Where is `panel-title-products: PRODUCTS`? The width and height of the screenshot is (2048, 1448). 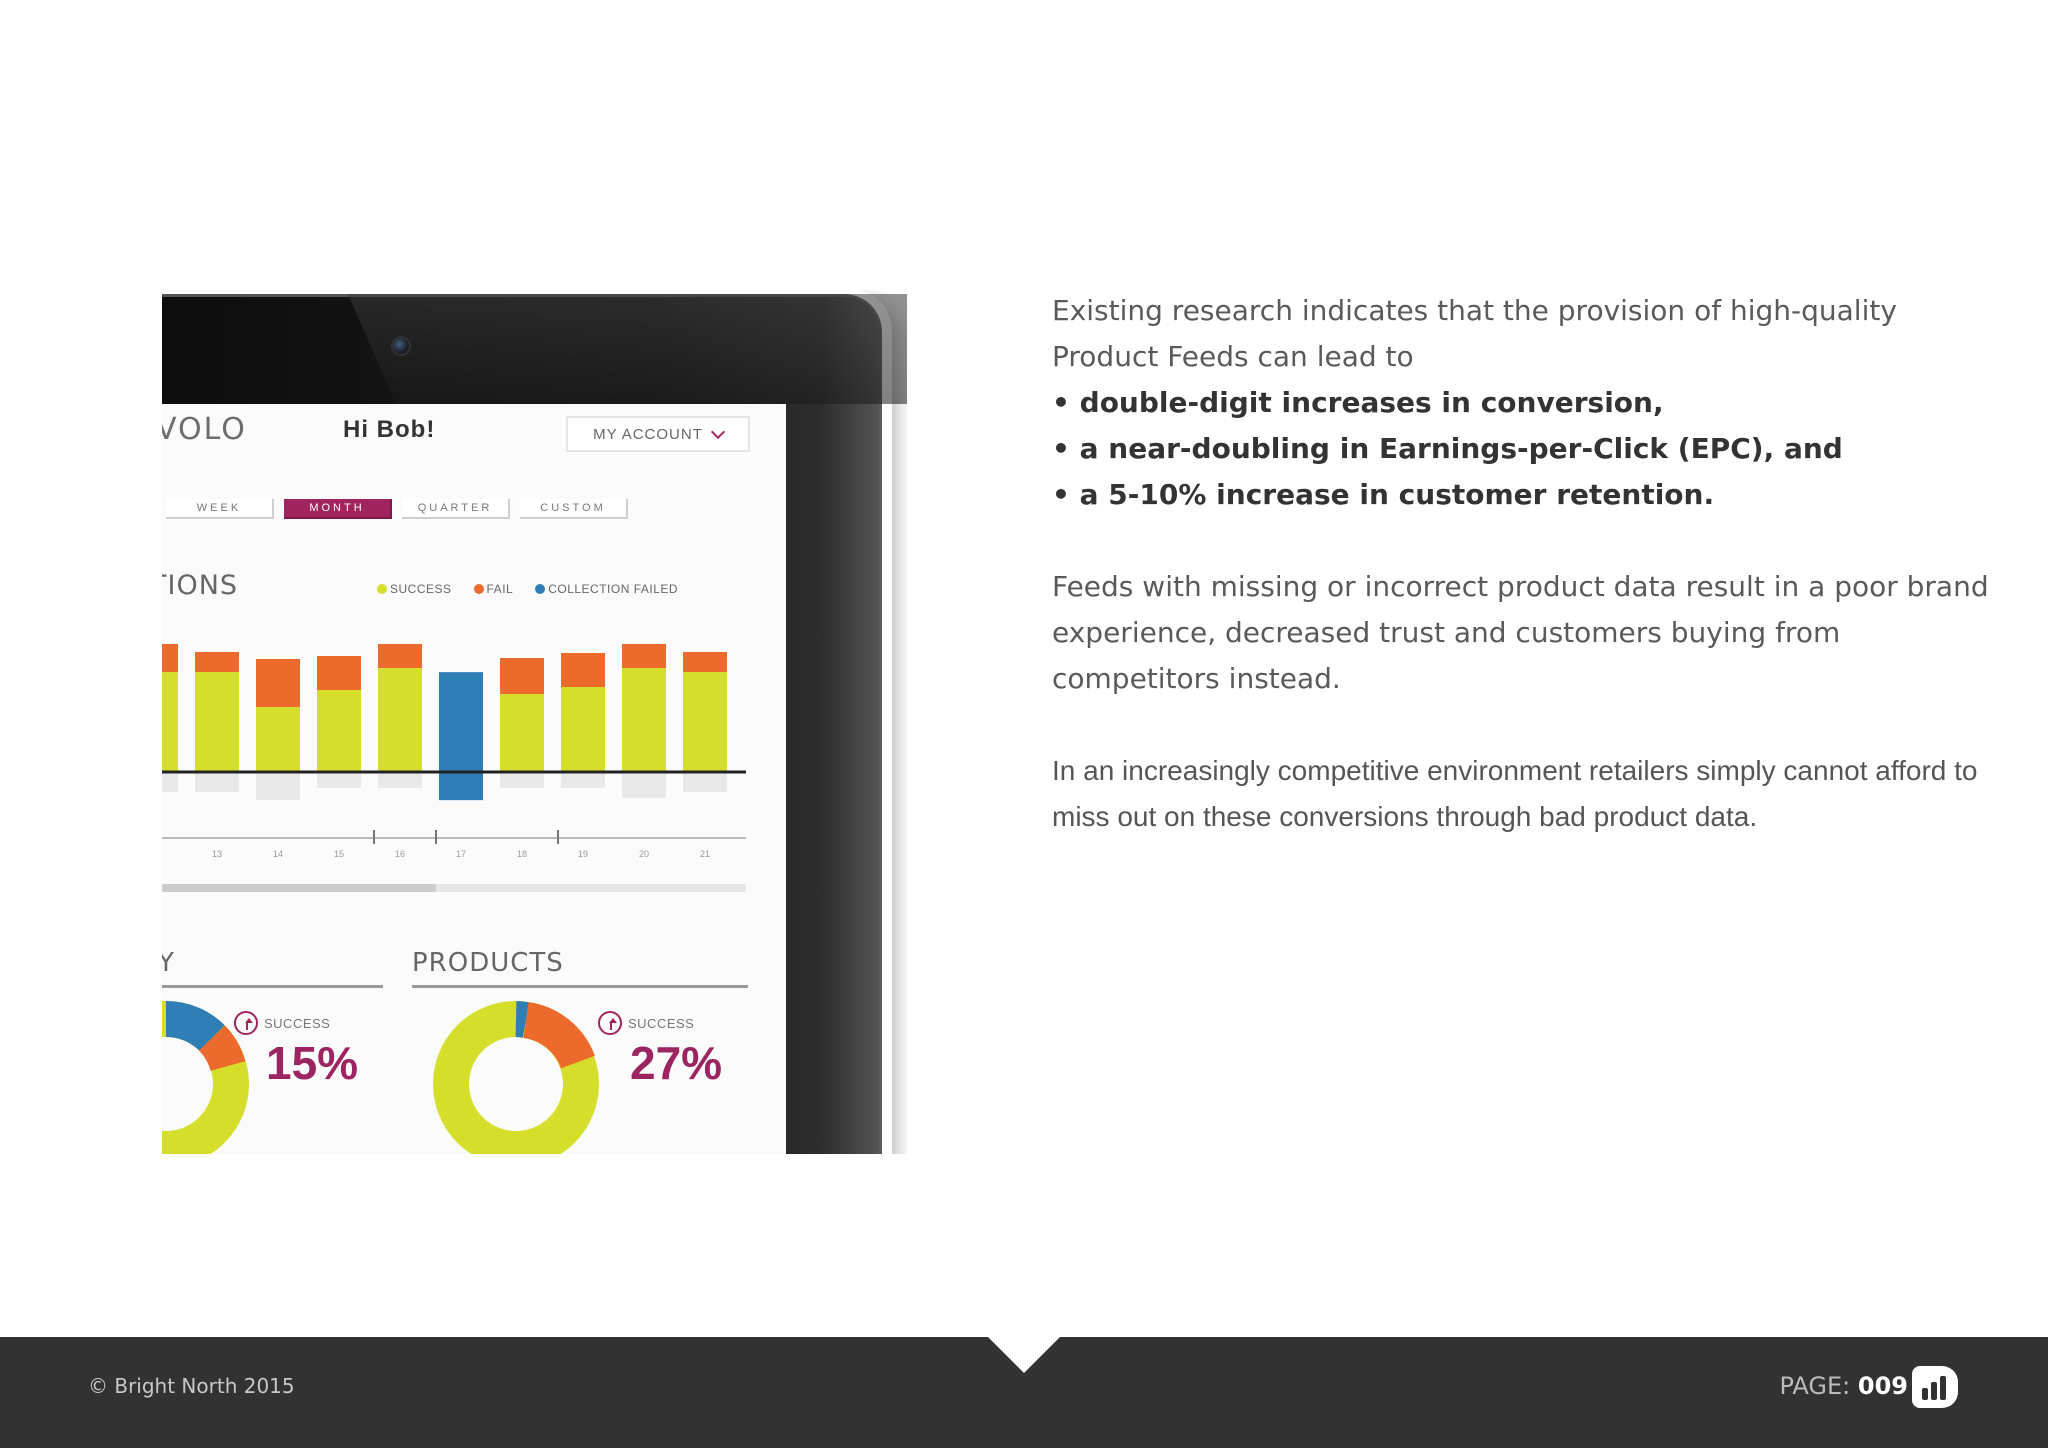 panel-title-products: PRODUCTS is located at coordinates (488, 963).